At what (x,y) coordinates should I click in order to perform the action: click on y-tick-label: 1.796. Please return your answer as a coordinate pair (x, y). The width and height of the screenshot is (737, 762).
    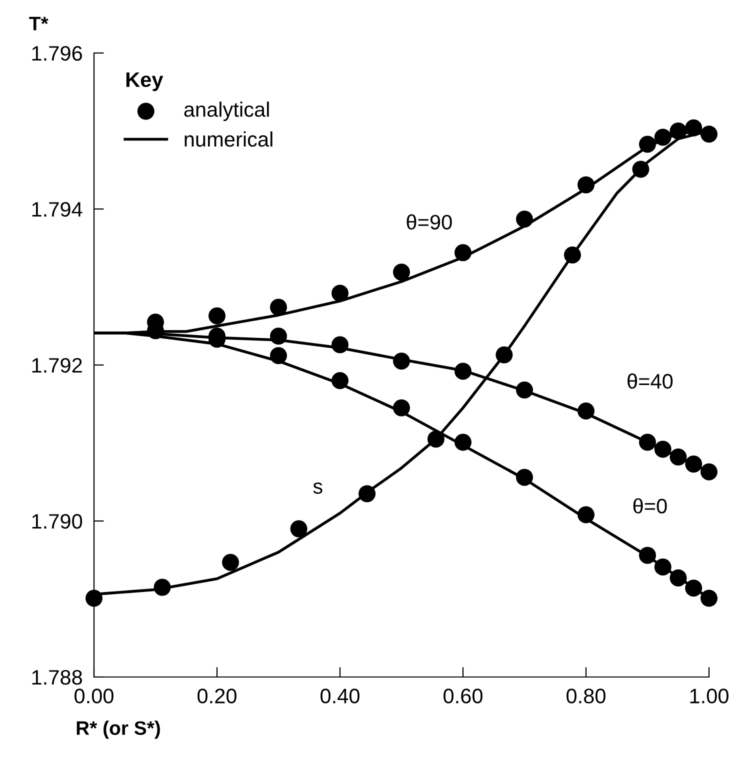
    Looking at the image, I should click on (57, 53).